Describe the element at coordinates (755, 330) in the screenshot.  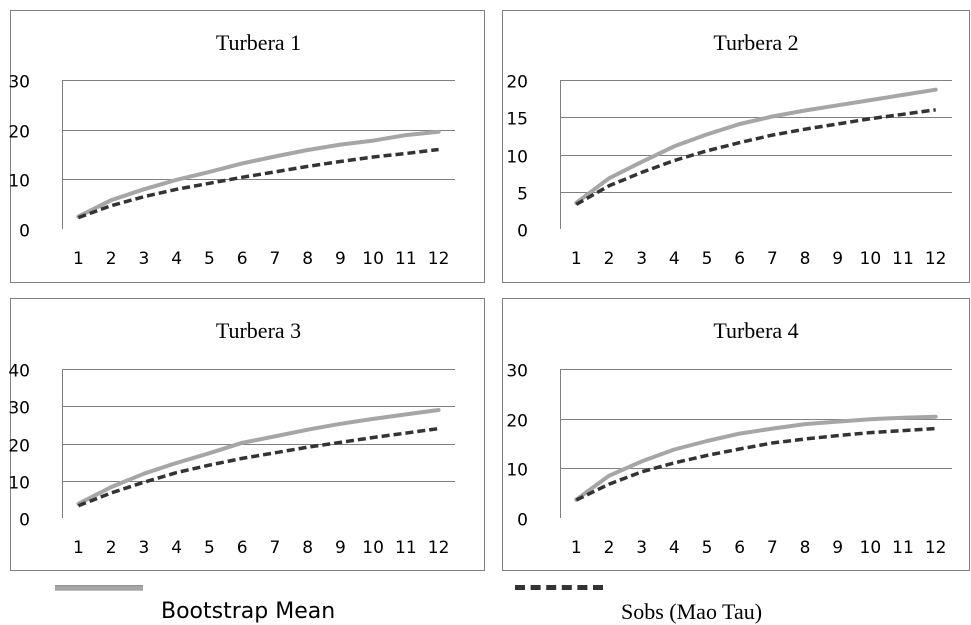
I see `chart-title: Turbera 4` at that location.